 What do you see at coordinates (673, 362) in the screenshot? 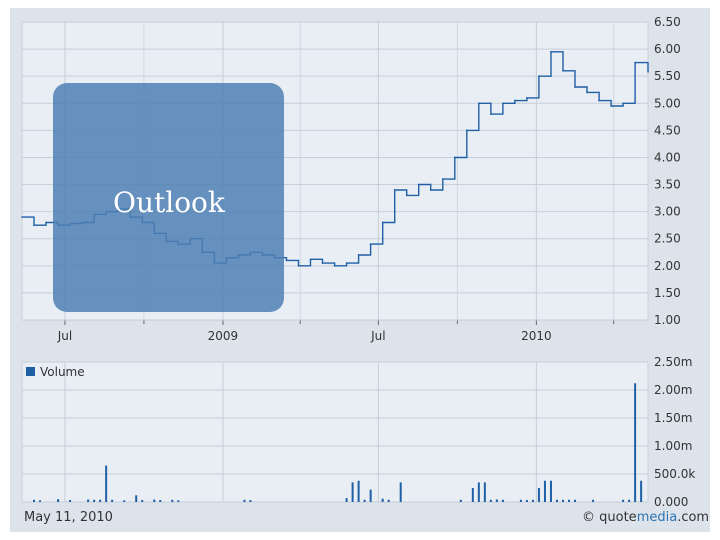
I see `volume-y-tick-label: 2.50m` at bounding box center [673, 362].